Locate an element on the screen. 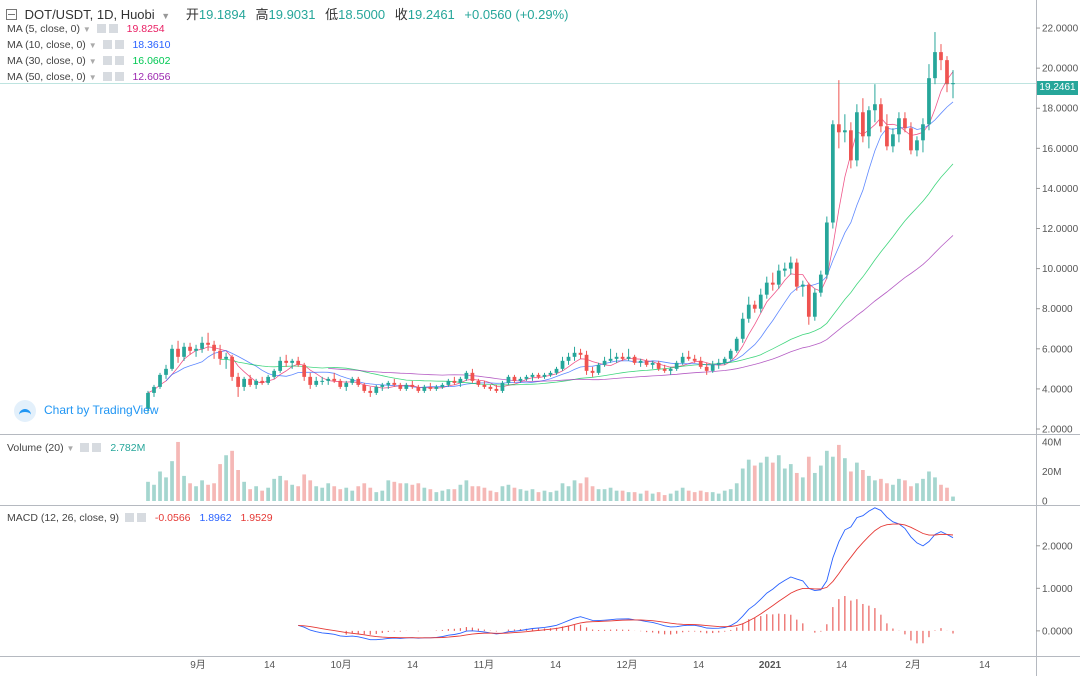  price-tick-label: 2.0000 is located at coordinates (1057, 429).